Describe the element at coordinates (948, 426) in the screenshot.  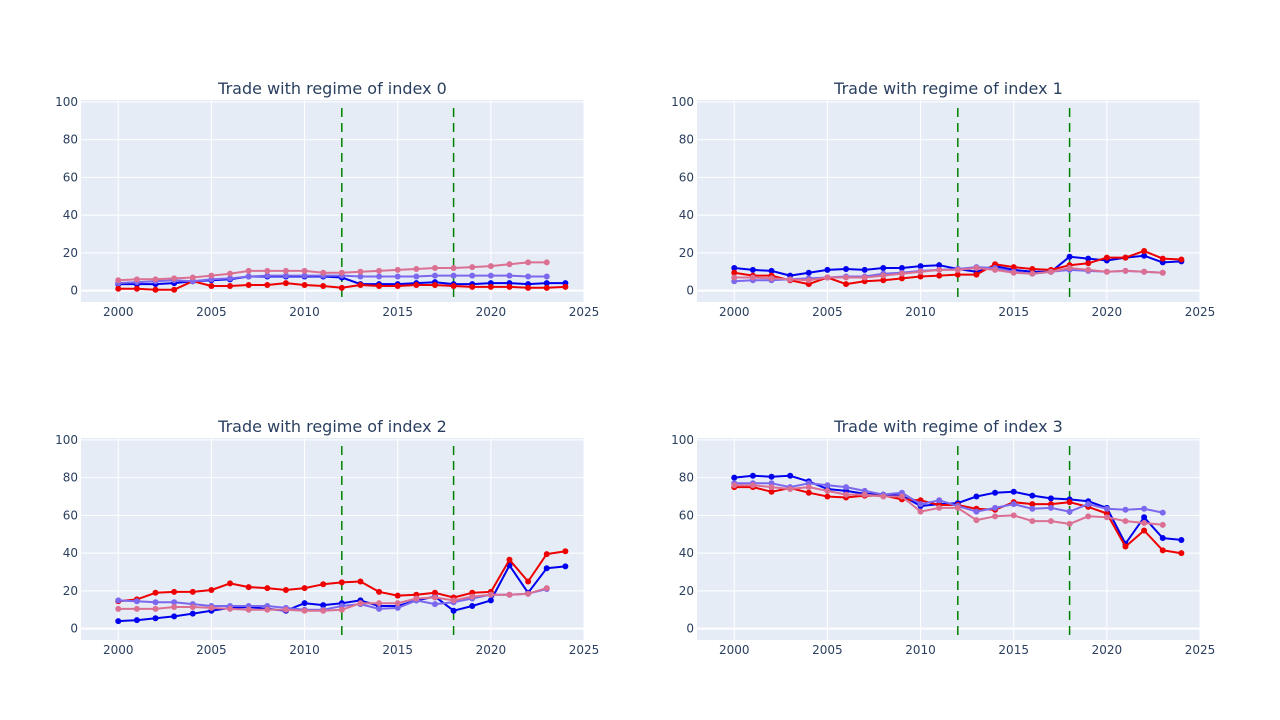
I see `subplot-title: Trade with regime of index 3` at that location.